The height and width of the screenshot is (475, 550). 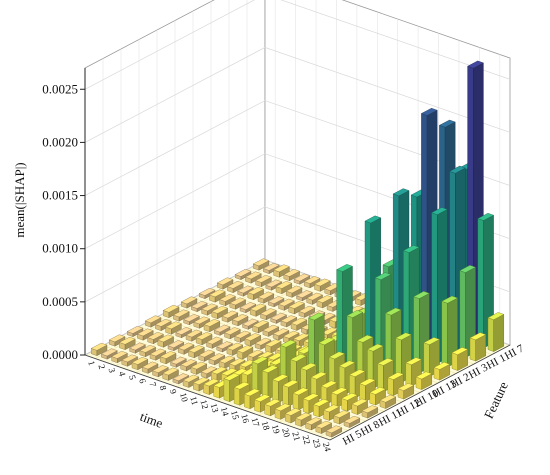 What do you see at coordinates (19, 199) in the screenshot?
I see `y-axis-title: mean(|SHAP|)` at bounding box center [19, 199].